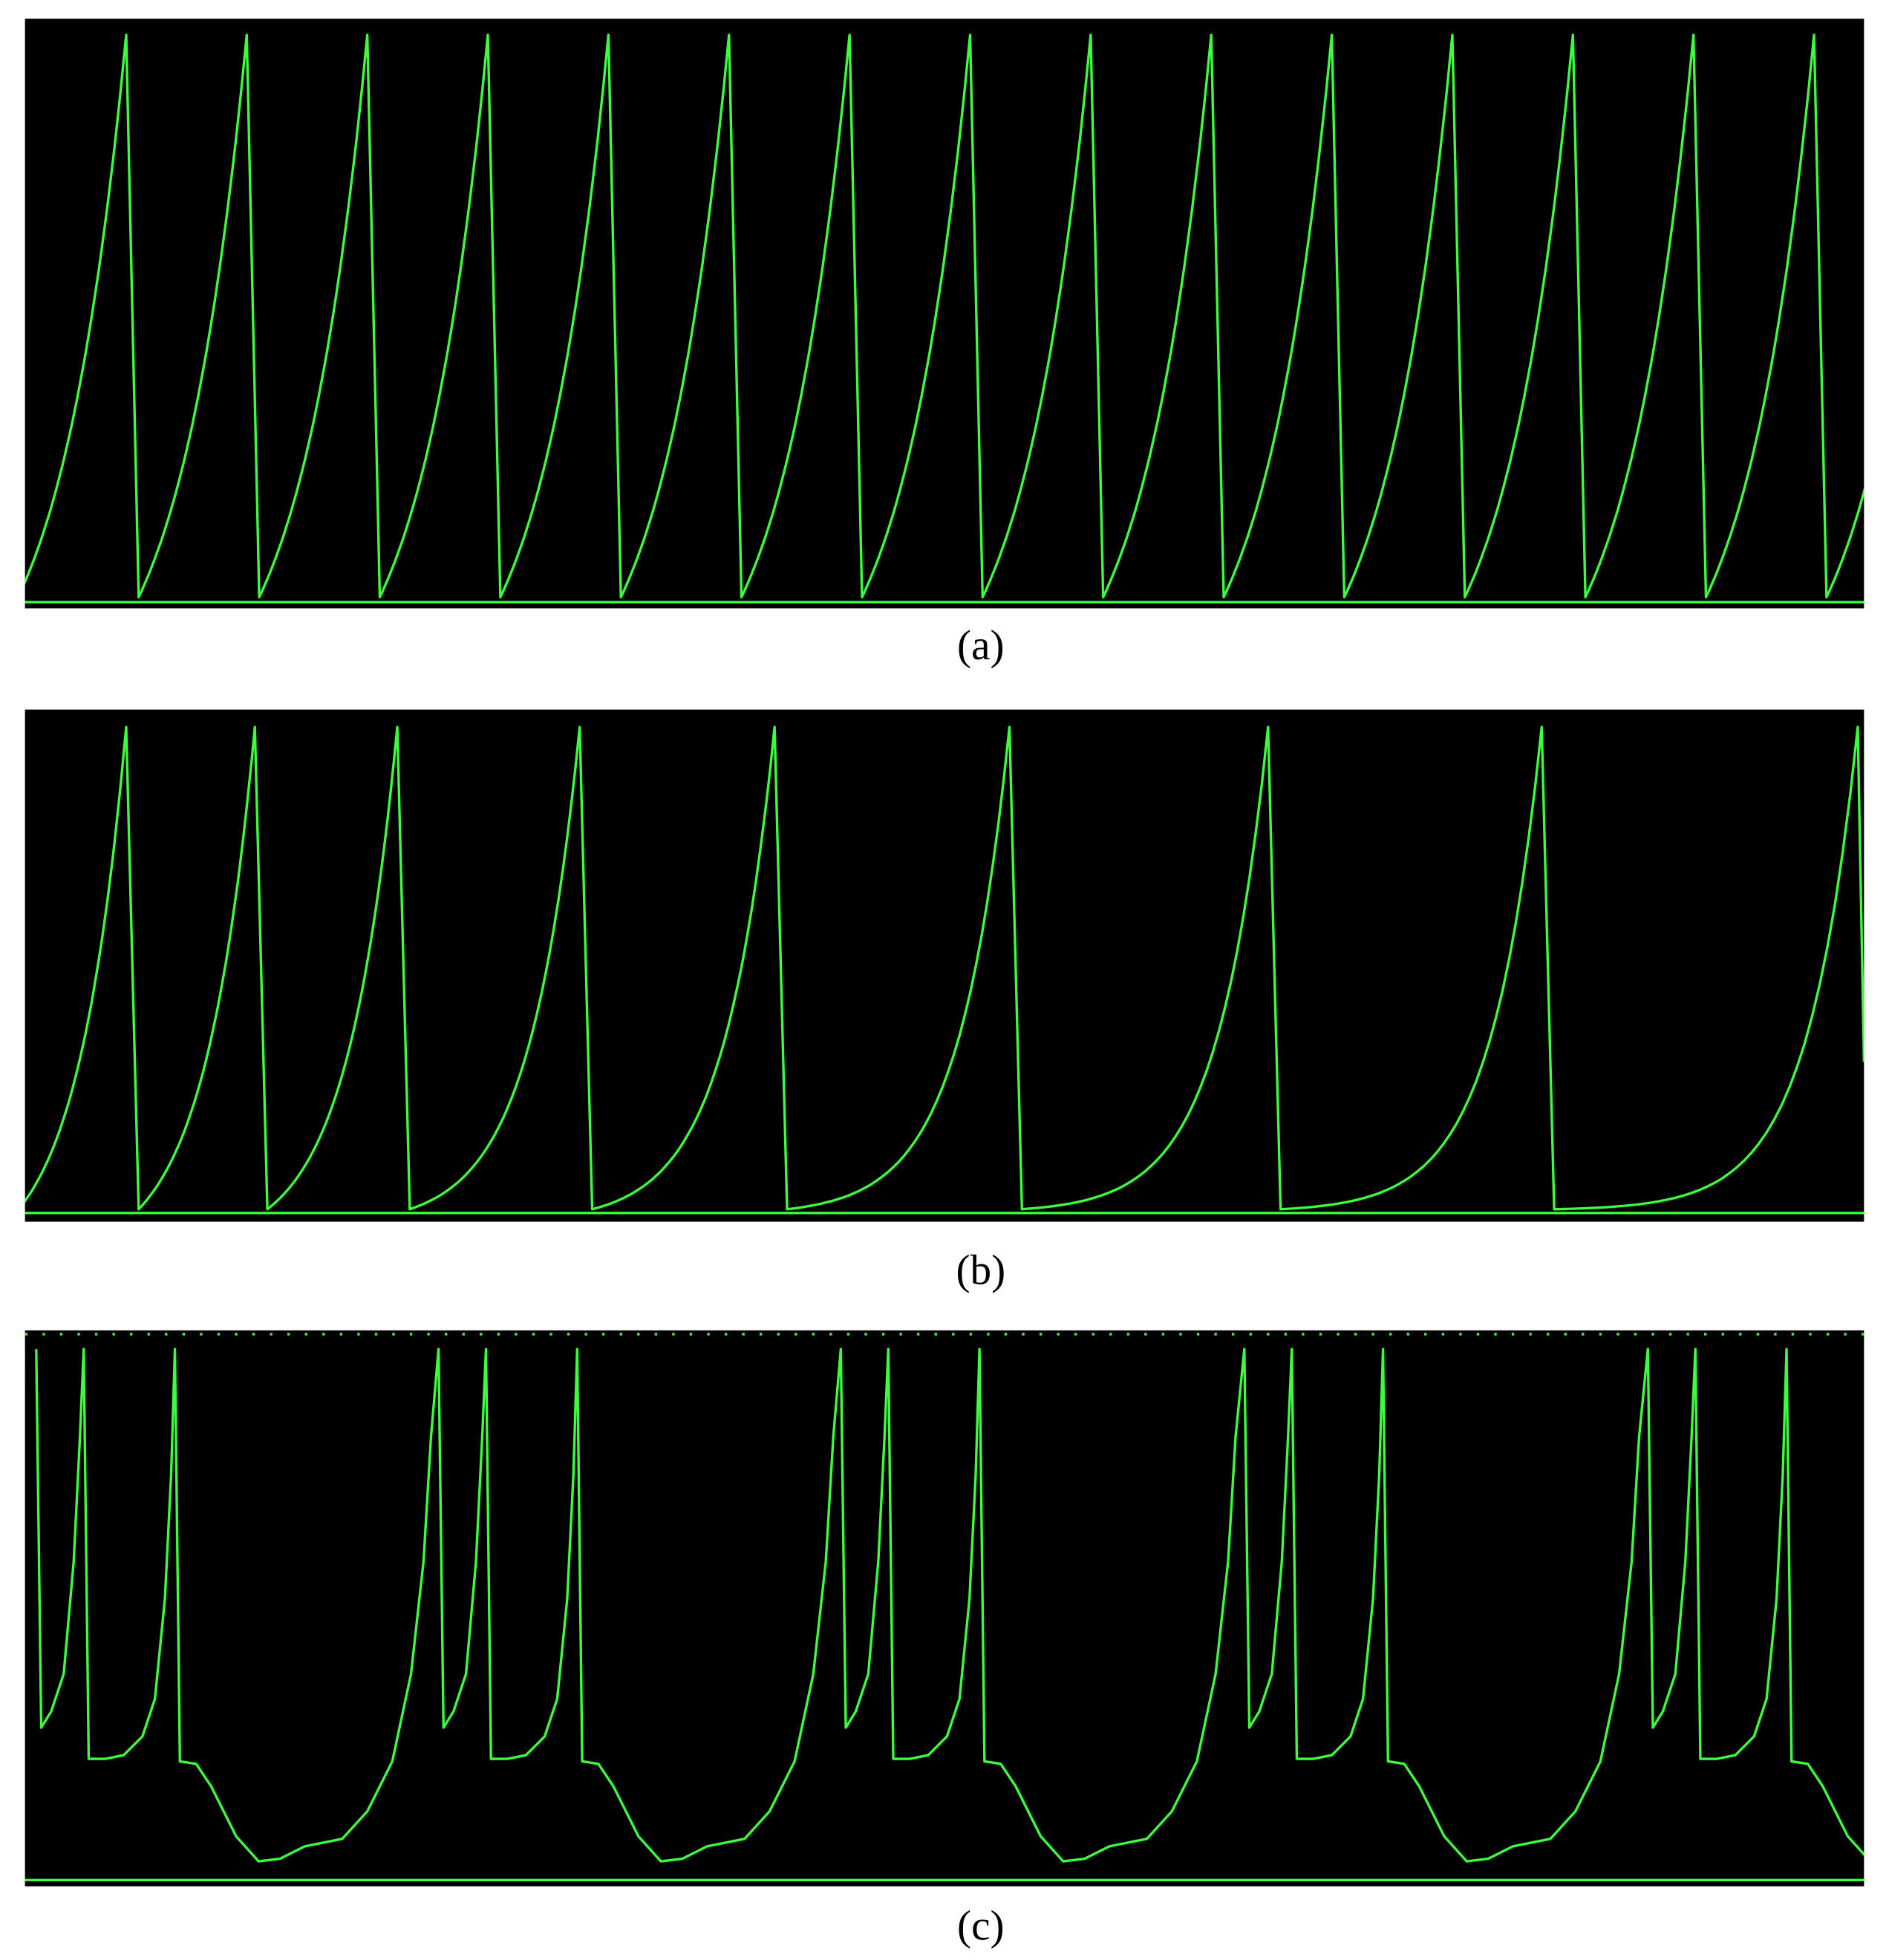 The image size is (1889, 1960). I want to click on caption: (a), so click(981, 645).